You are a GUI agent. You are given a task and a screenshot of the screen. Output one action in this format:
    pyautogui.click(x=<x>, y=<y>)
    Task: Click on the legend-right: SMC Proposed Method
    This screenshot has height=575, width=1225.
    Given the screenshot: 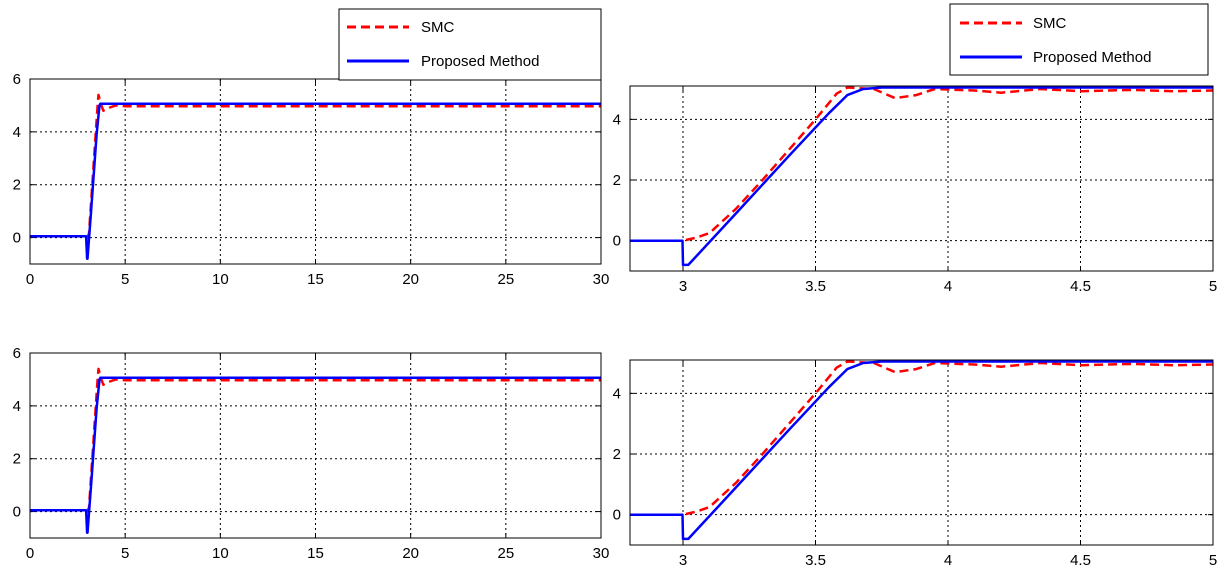 What is the action you would take?
    pyautogui.click(x=1079, y=39)
    